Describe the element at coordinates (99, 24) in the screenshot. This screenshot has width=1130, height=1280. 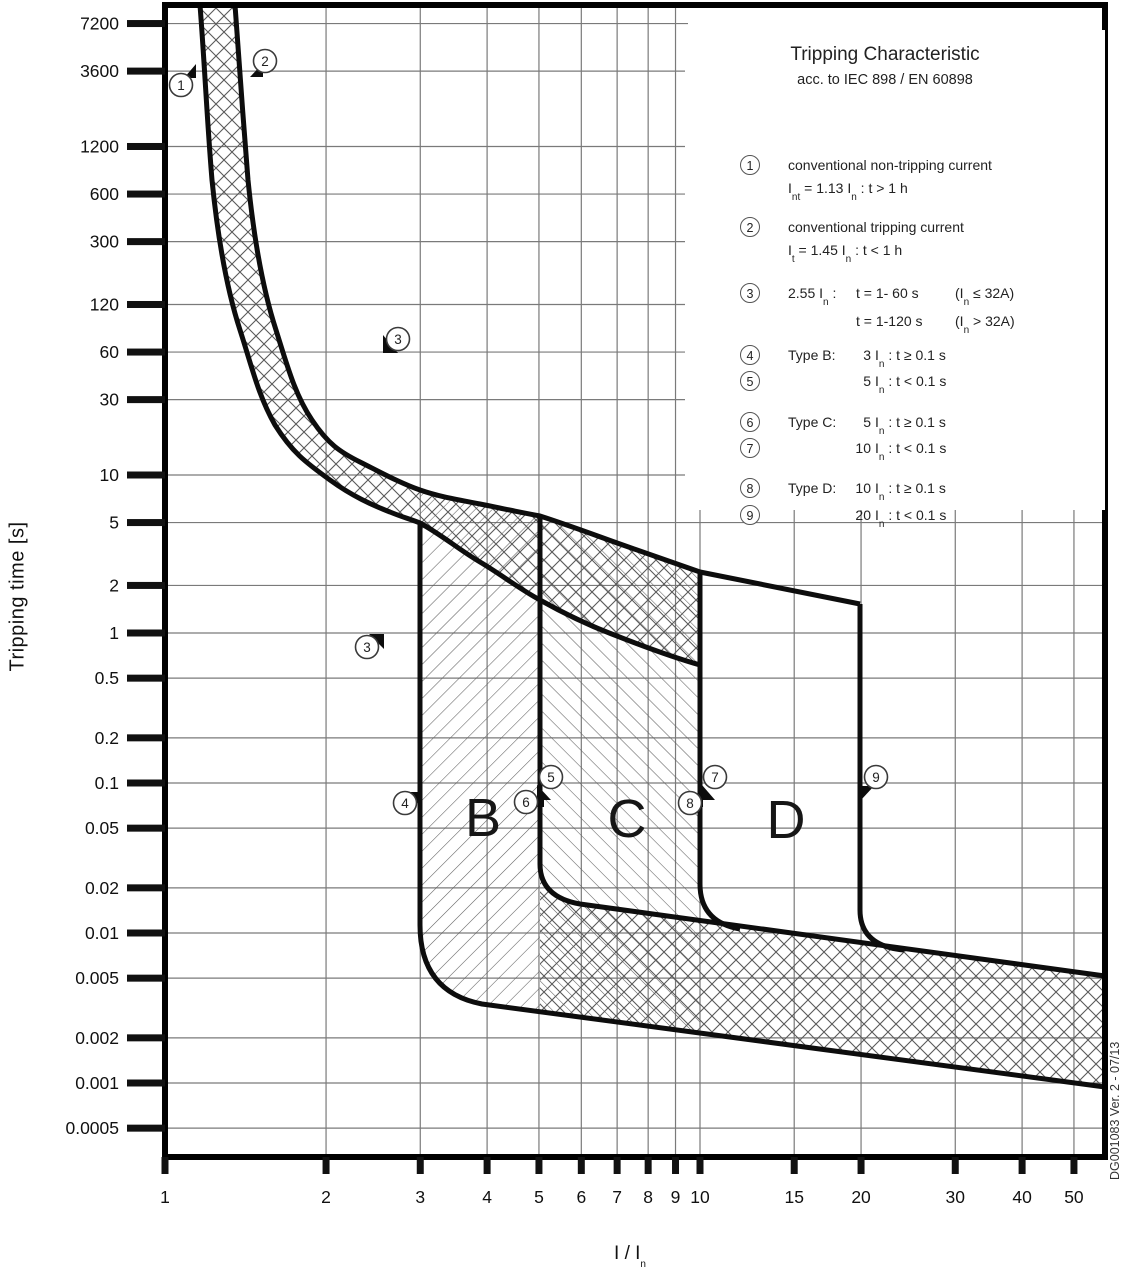
I see `y-tick-label-7200: 7200` at that location.